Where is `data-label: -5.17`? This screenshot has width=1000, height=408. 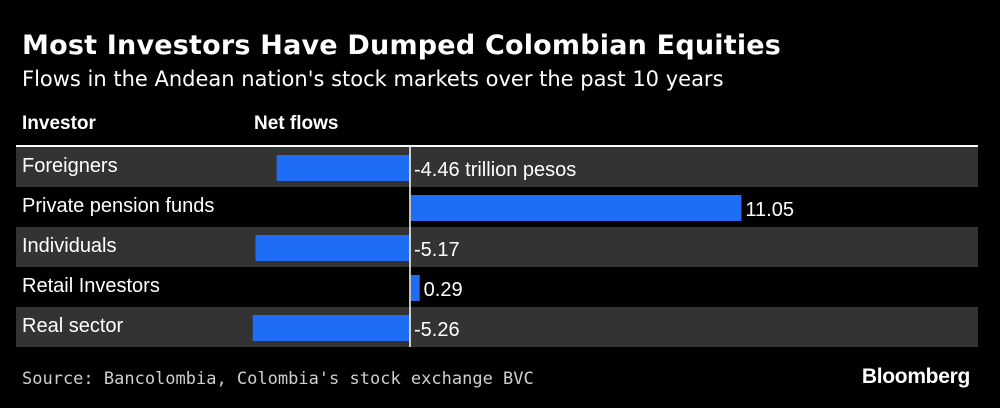 data-label: -5.17 is located at coordinates (437, 250).